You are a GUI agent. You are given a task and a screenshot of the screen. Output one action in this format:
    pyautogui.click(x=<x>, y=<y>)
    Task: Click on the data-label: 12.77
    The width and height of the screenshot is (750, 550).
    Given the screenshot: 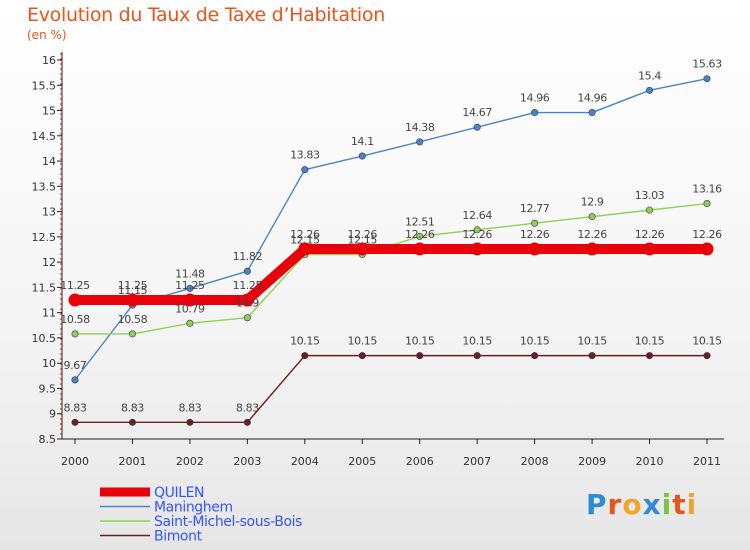 What is the action you would take?
    pyautogui.click(x=535, y=208)
    